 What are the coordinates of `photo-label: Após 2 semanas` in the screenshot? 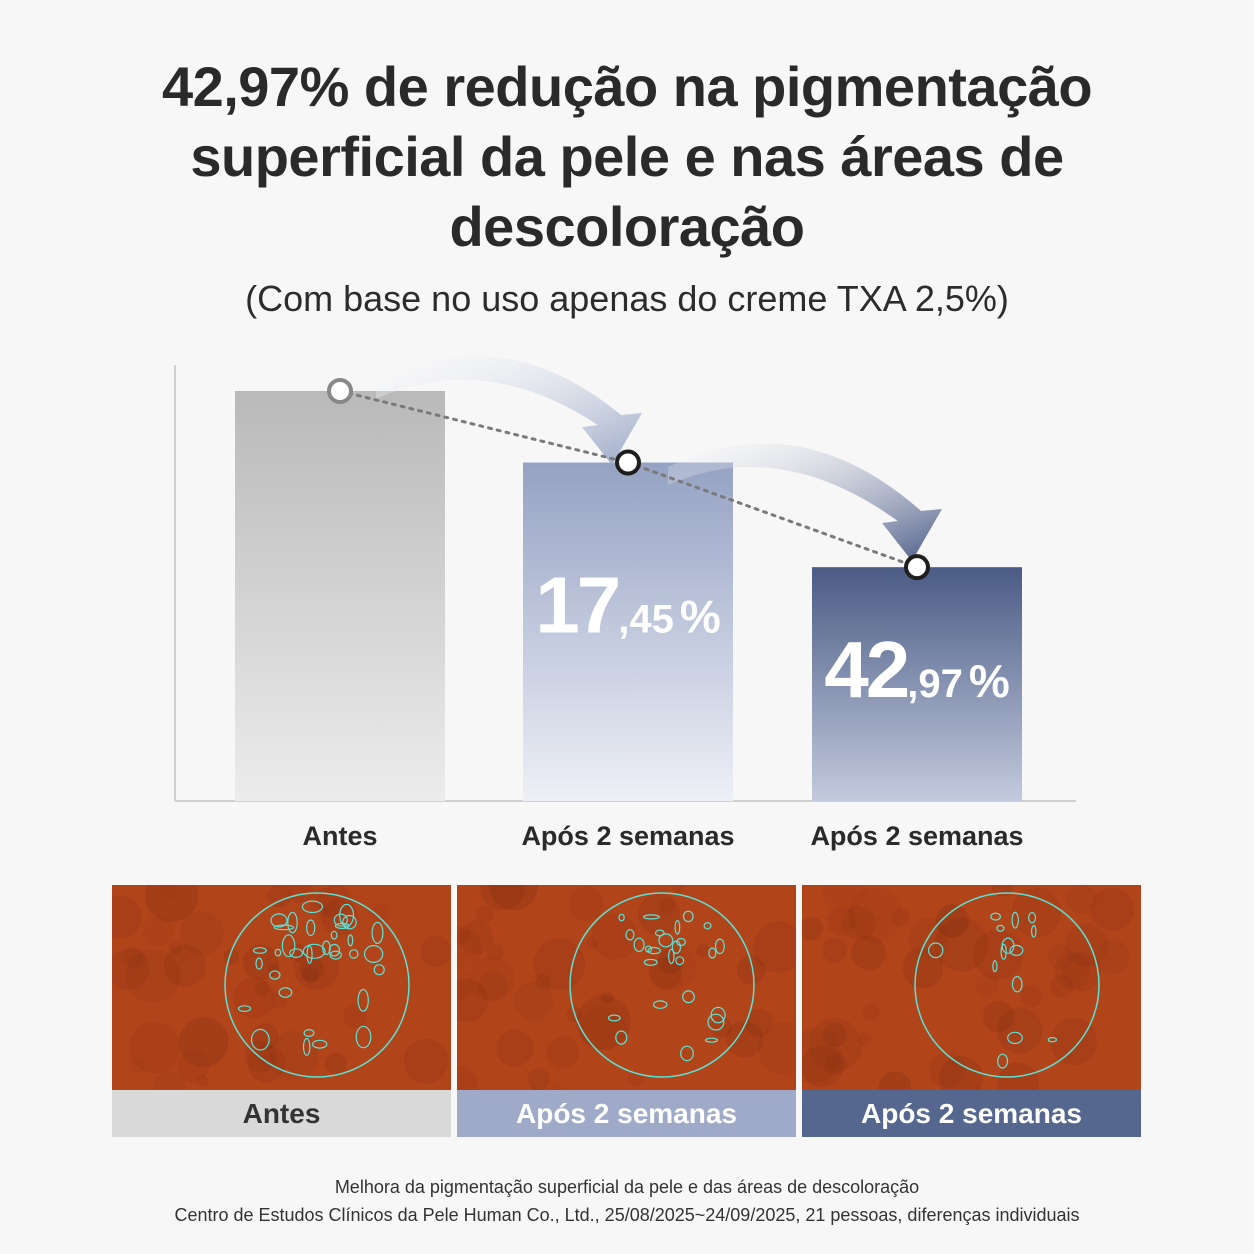 It's located at (626, 1113).